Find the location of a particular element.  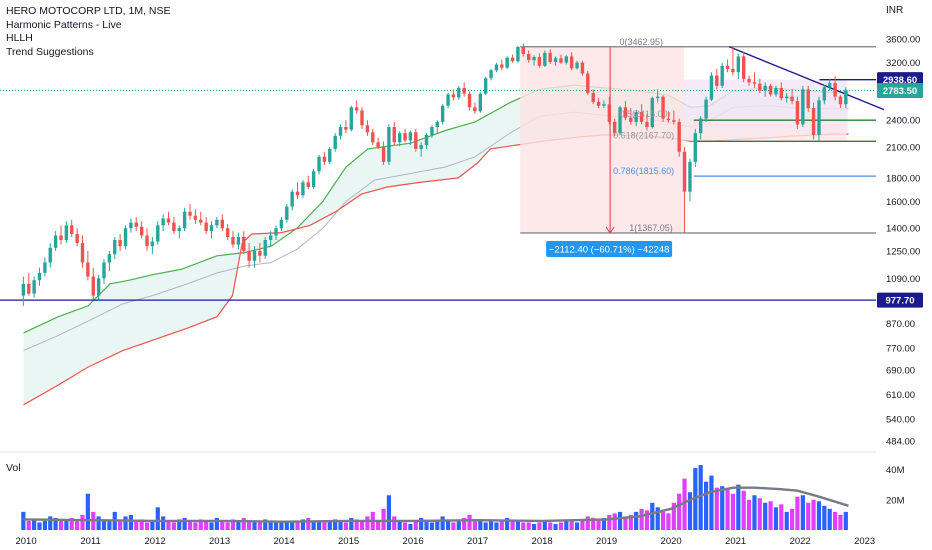

volume-tick-label: 40M is located at coordinates (895, 470).